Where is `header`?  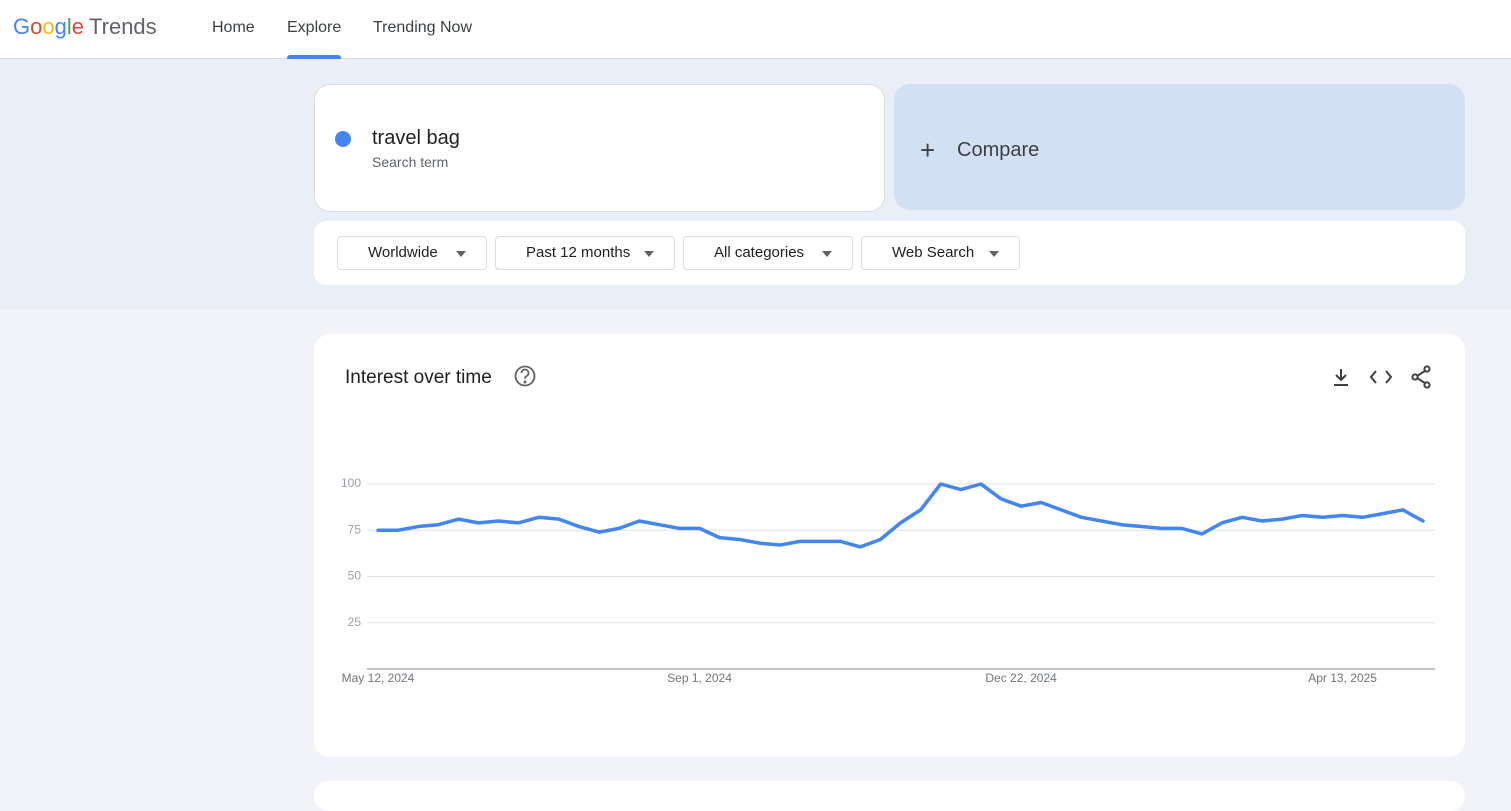 header is located at coordinates (755, 29).